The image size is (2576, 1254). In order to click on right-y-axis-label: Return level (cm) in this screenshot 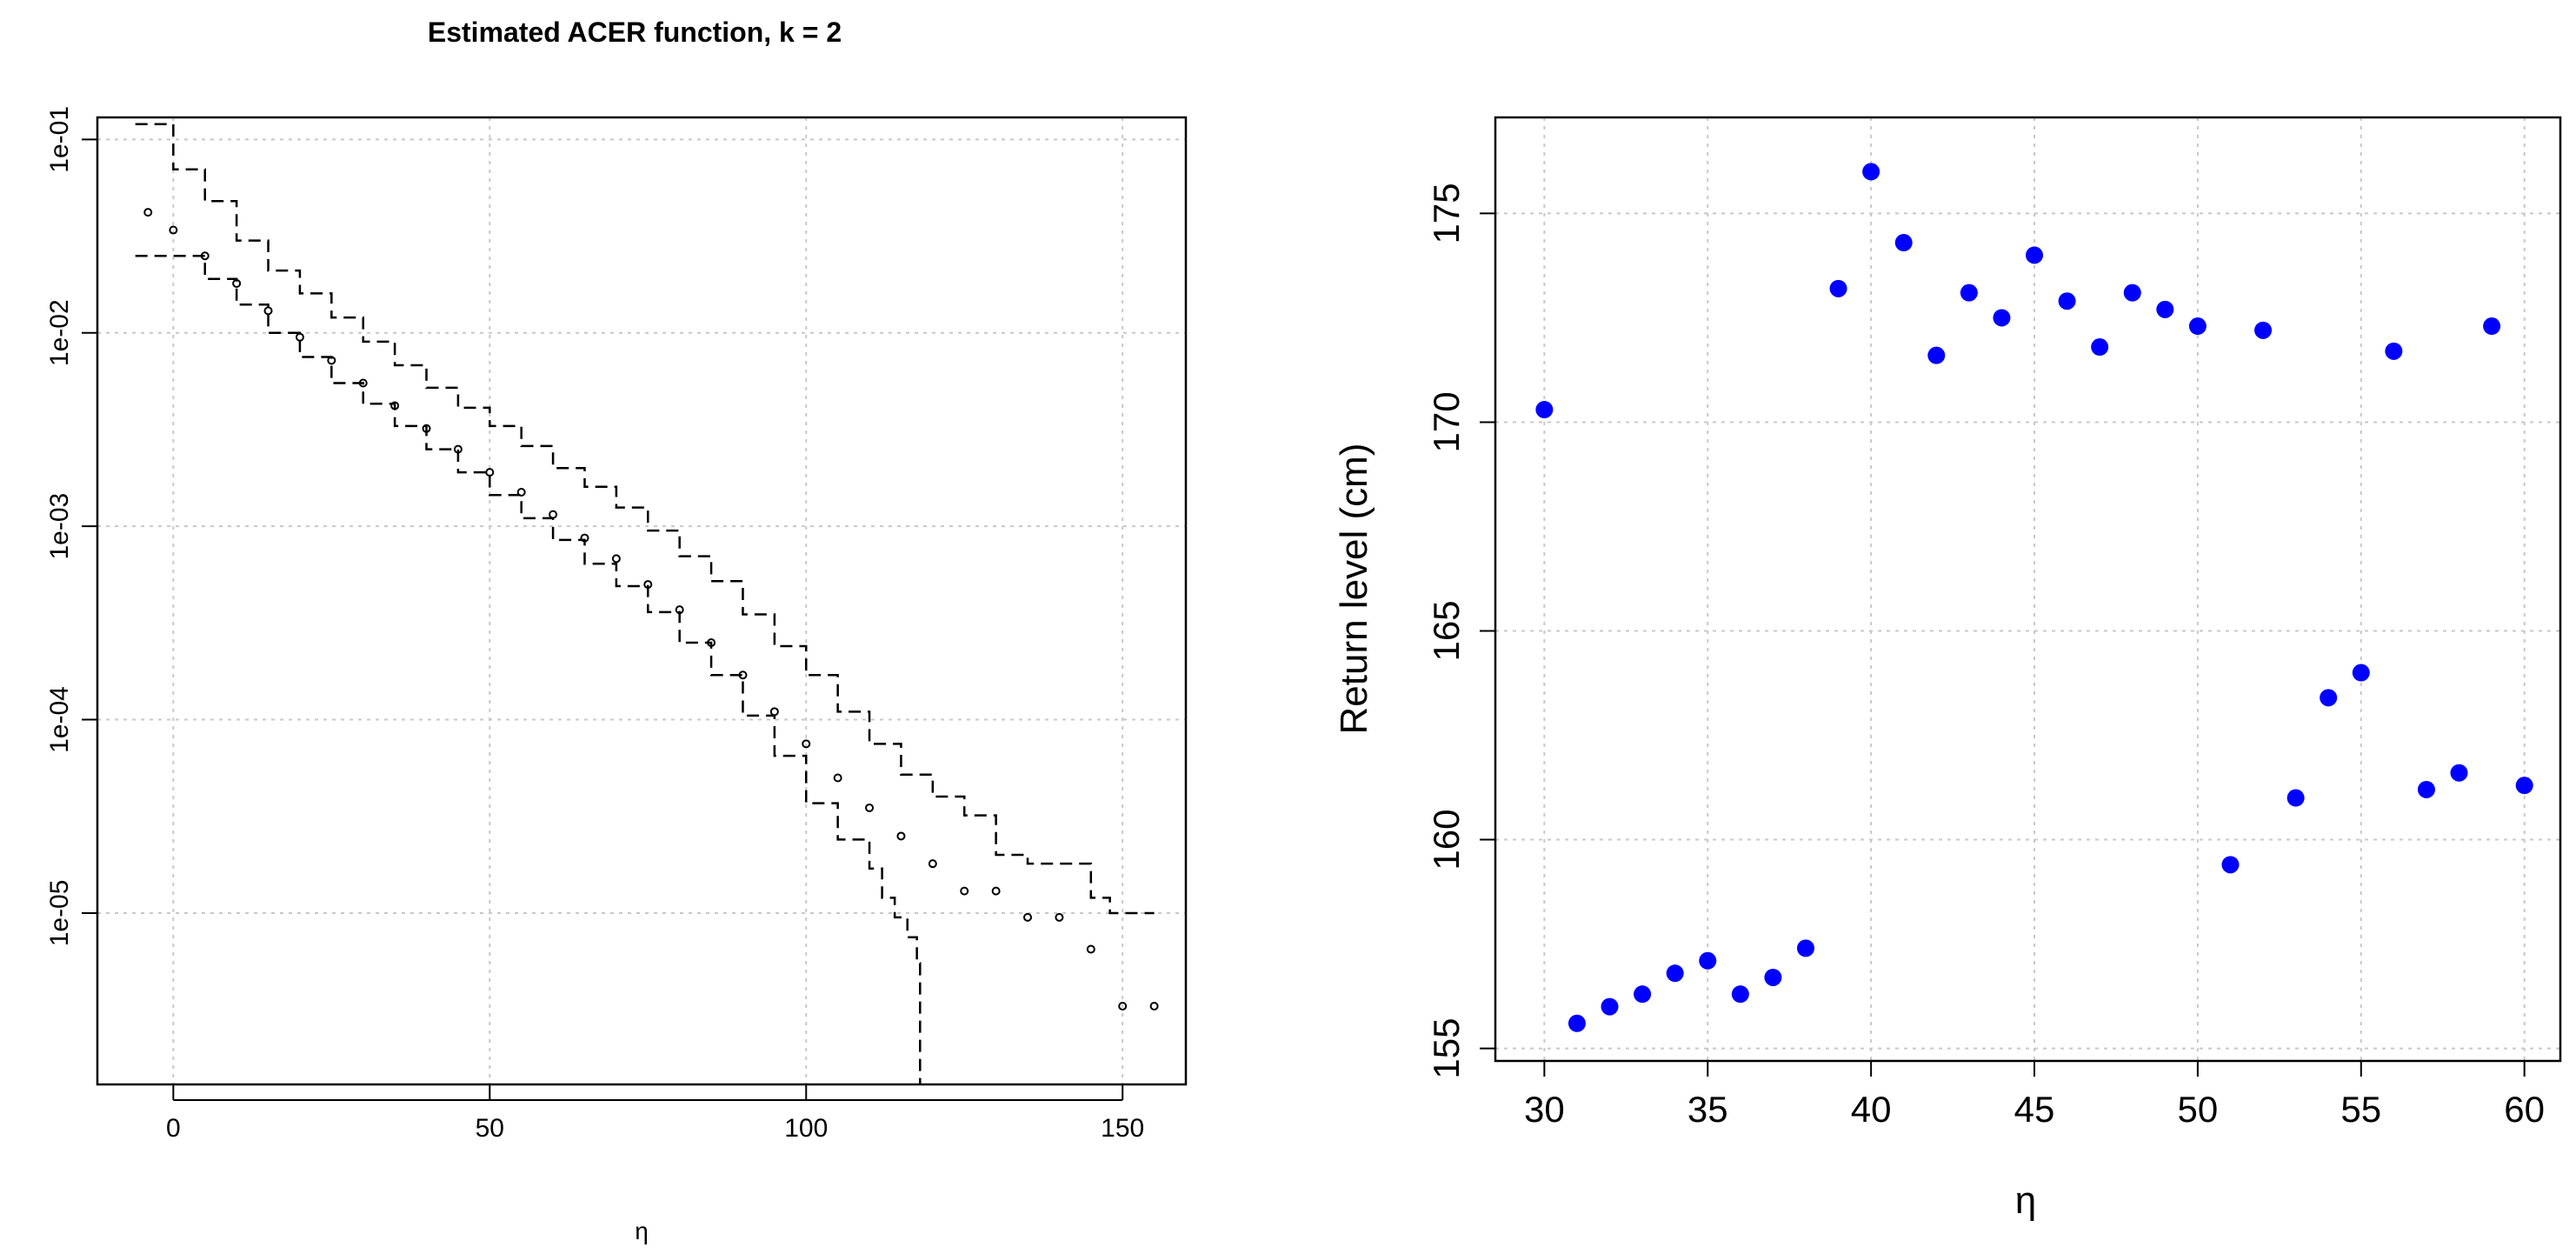, I will do `click(1354, 589)`.